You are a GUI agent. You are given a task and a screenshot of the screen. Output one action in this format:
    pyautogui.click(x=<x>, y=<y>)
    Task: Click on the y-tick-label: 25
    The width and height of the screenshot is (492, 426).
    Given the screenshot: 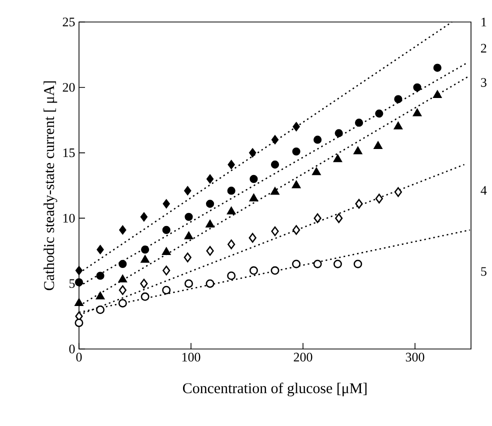 What is the action you would take?
    pyautogui.click(x=68, y=22)
    